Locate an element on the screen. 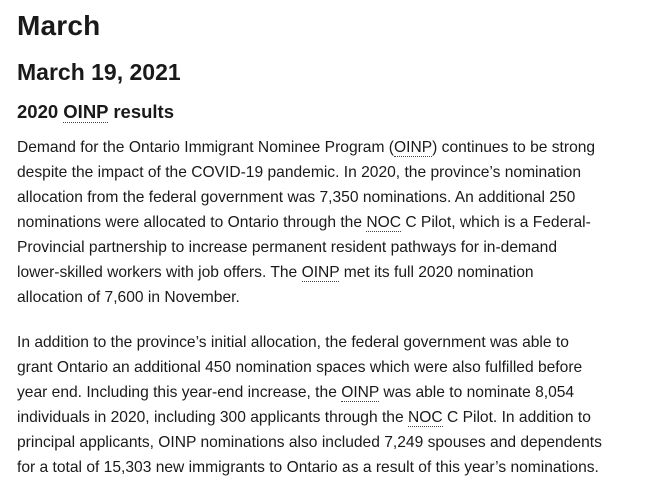 The image size is (664, 492). date-heading: March 19, 2021 is located at coordinates (99, 72).